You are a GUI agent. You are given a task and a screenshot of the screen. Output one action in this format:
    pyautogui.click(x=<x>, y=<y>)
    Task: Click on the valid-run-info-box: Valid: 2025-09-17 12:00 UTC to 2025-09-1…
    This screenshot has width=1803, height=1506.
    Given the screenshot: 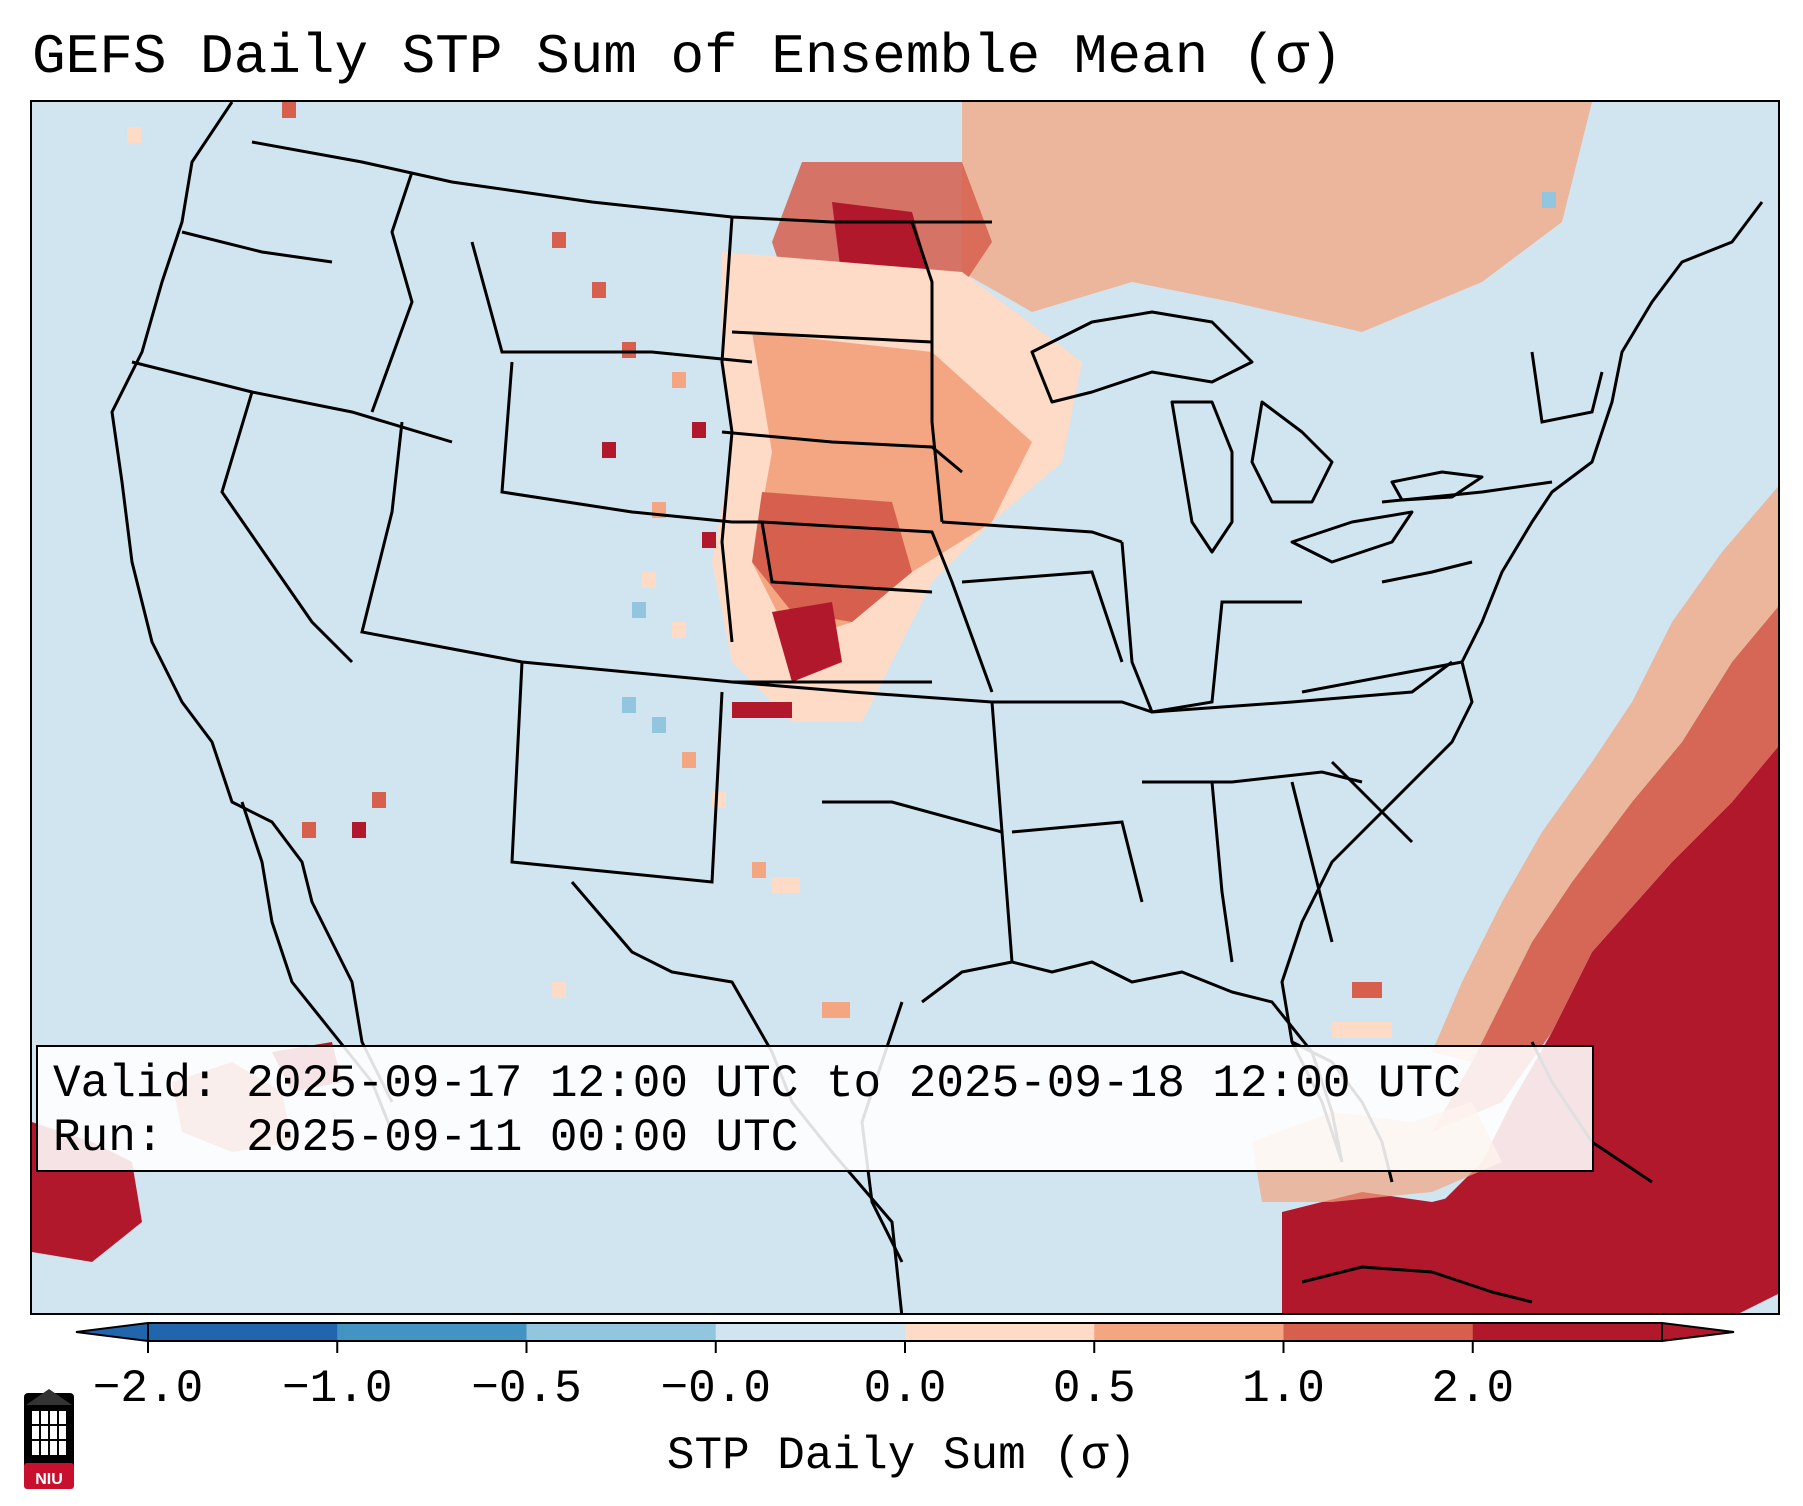 What is the action you would take?
    pyautogui.click(x=815, y=1108)
    